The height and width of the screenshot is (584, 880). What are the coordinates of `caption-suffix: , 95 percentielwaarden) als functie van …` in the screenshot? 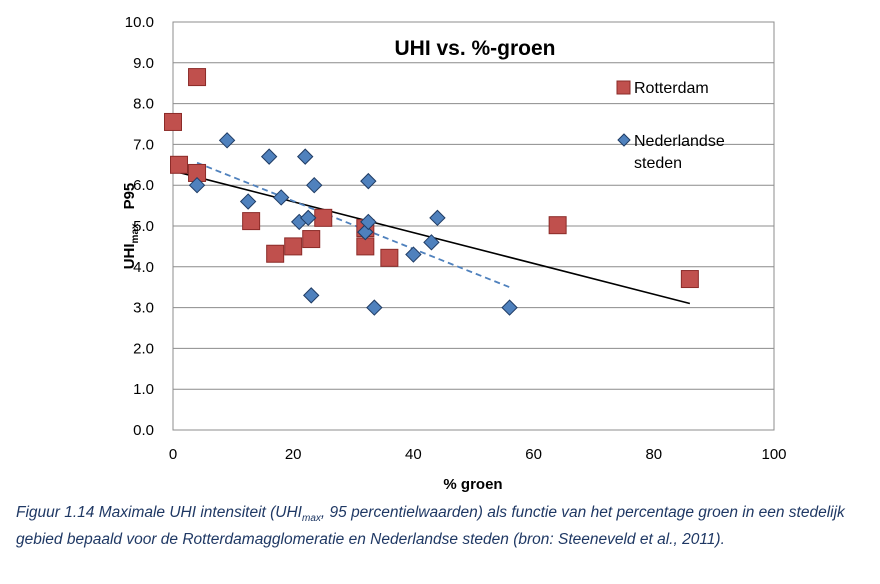 It's located at (430, 526).